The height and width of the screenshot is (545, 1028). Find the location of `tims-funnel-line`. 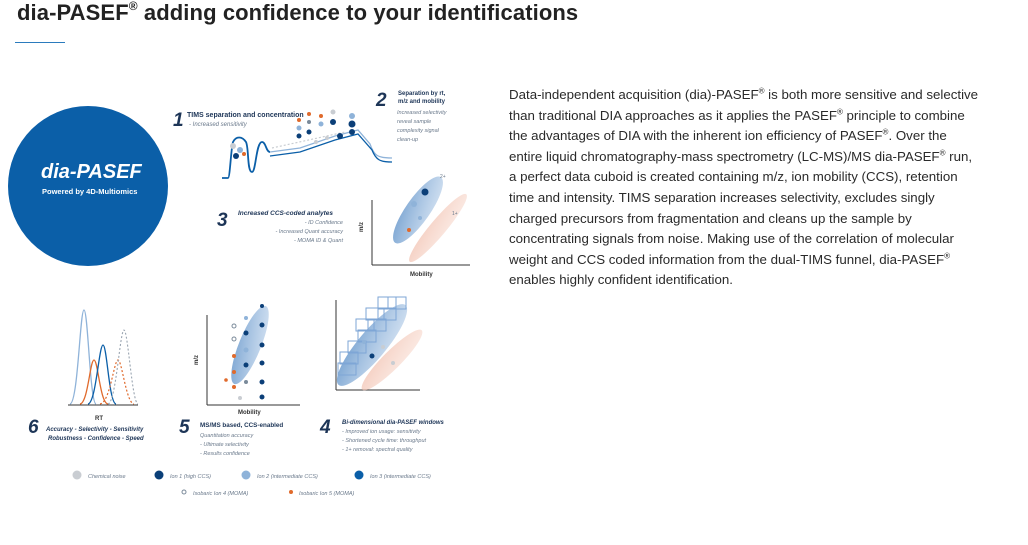

tims-funnel-line is located at coordinates (246, 157).